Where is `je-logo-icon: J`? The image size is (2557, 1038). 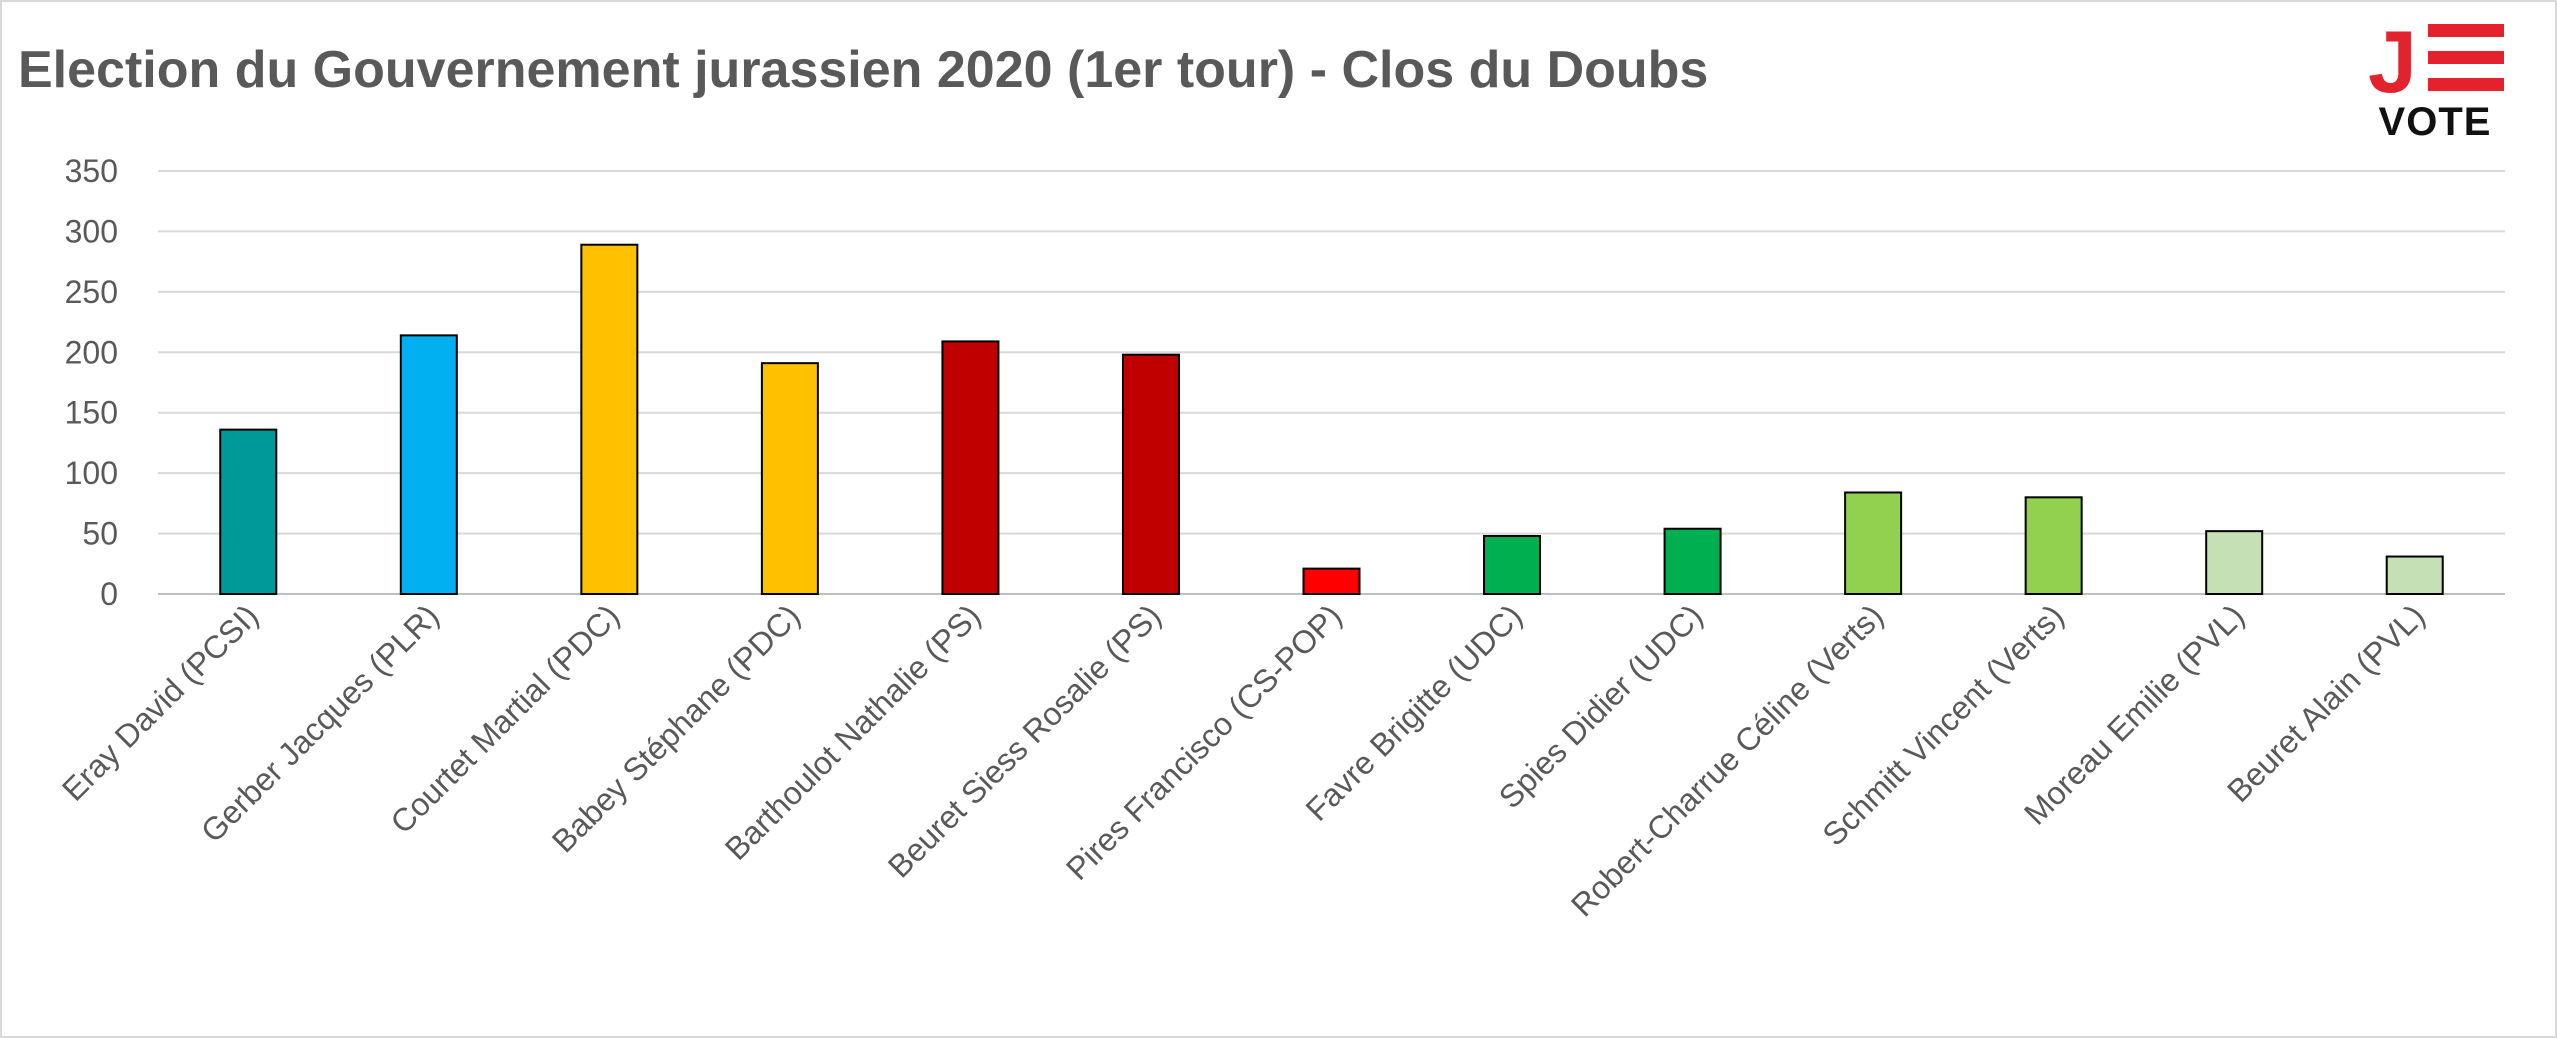 je-logo-icon: J is located at coordinates (2436, 61).